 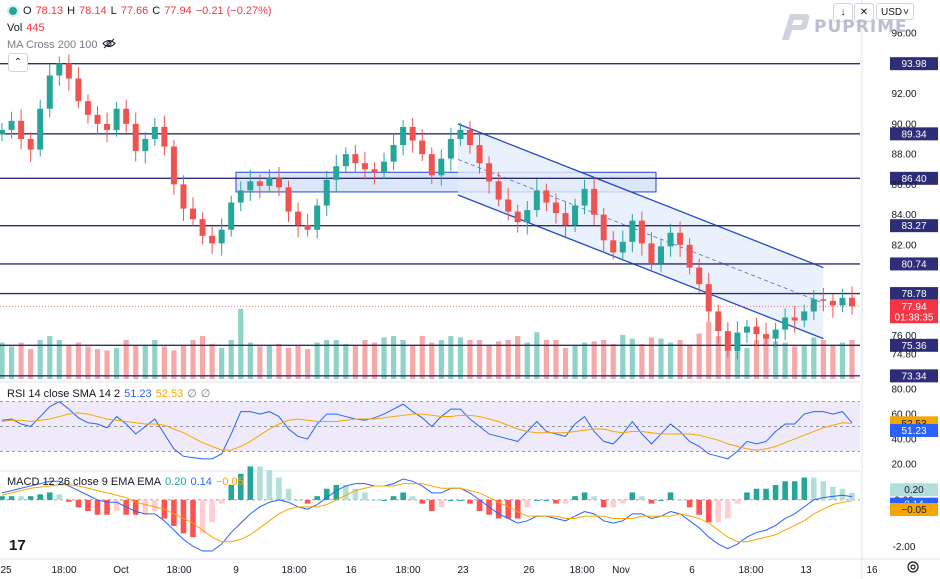 What do you see at coordinates (861, 27) in the screenshot?
I see `brand-name: PUPRIME` at bounding box center [861, 27].